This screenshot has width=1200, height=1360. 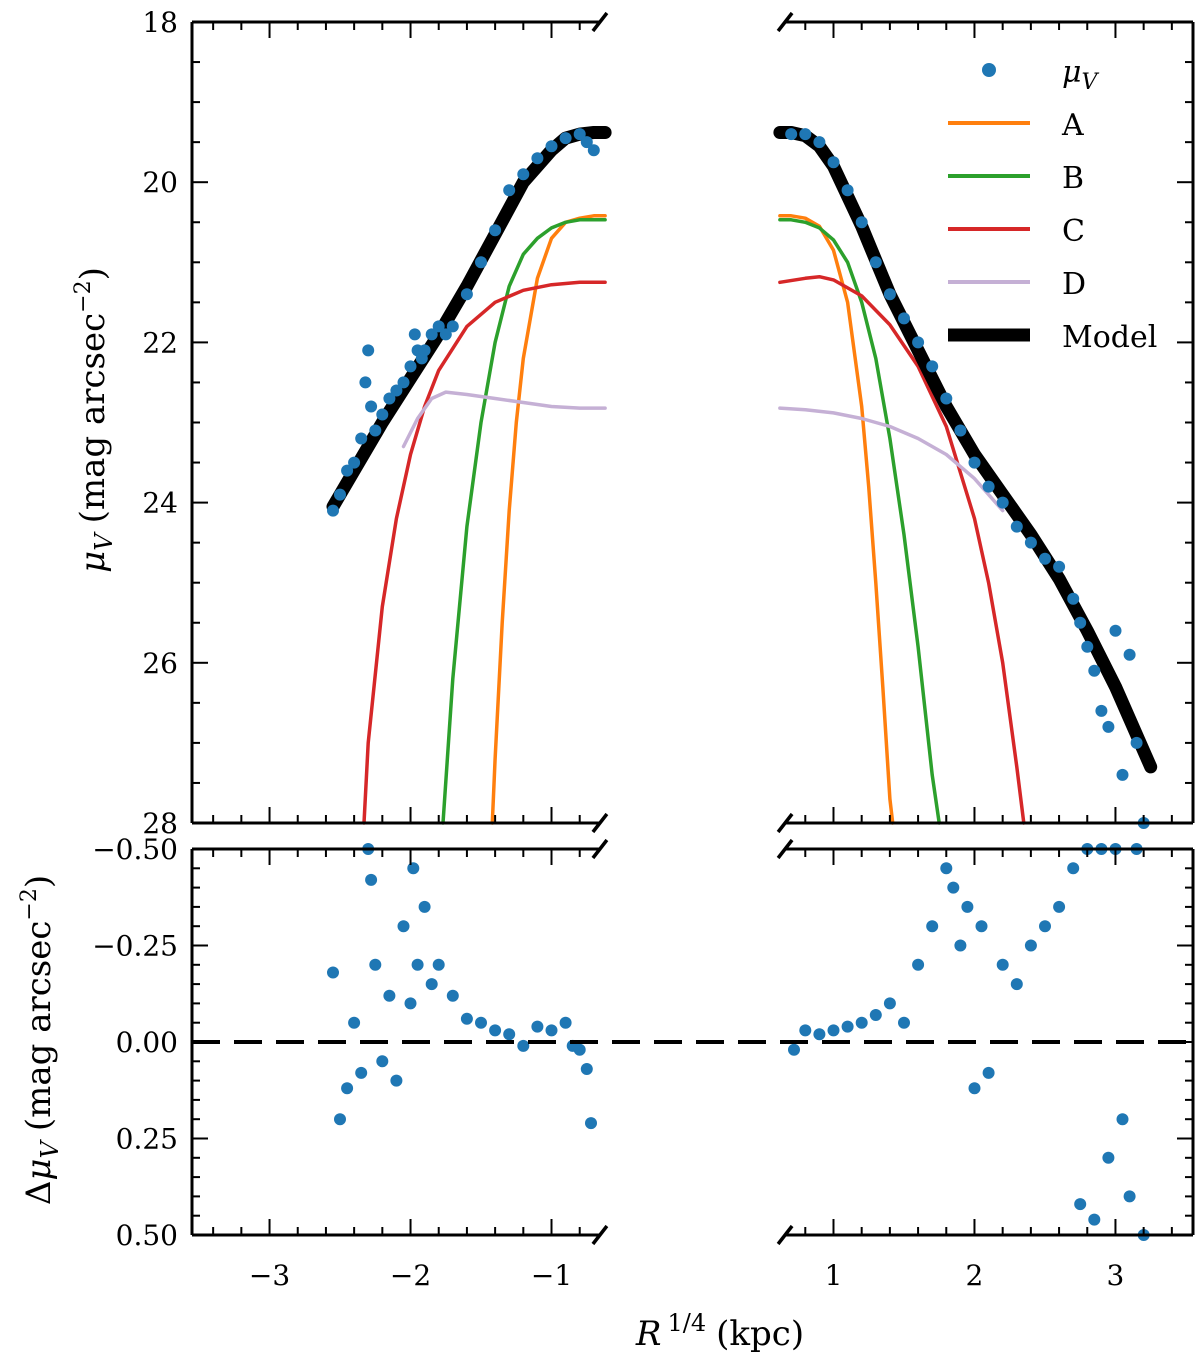 What do you see at coordinates (548, 519) in the screenshot?
I see `line-a-left` at bounding box center [548, 519].